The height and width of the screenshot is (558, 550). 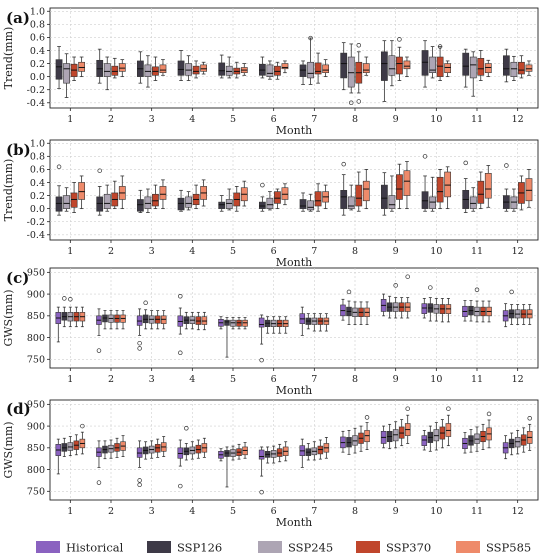 I want to click on legend-label: SSP245, so click(x=310, y=548).